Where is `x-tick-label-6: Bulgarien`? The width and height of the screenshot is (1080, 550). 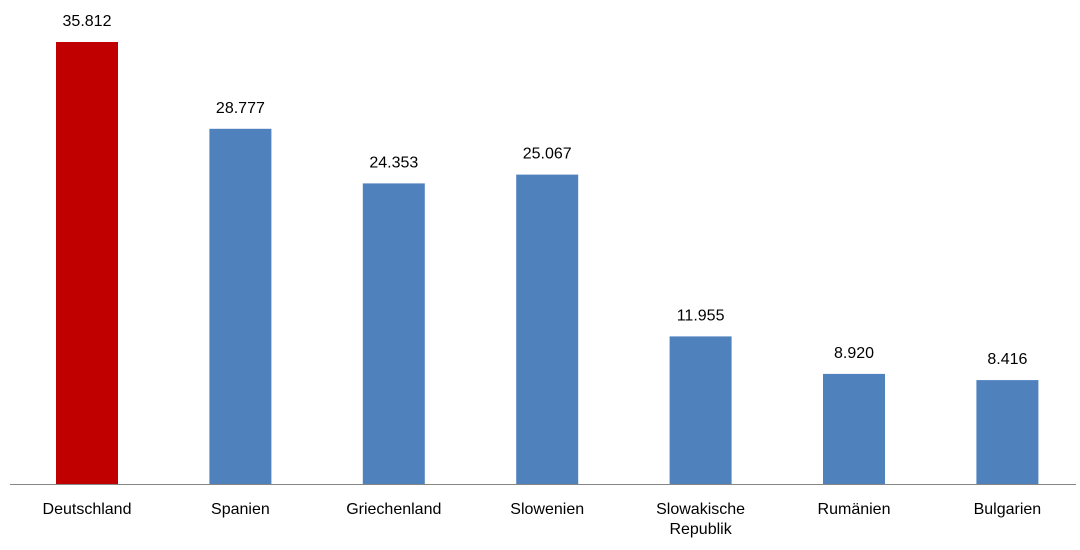
x-tick-label-6: Bulgarien is located at coordinates (1008, 509).